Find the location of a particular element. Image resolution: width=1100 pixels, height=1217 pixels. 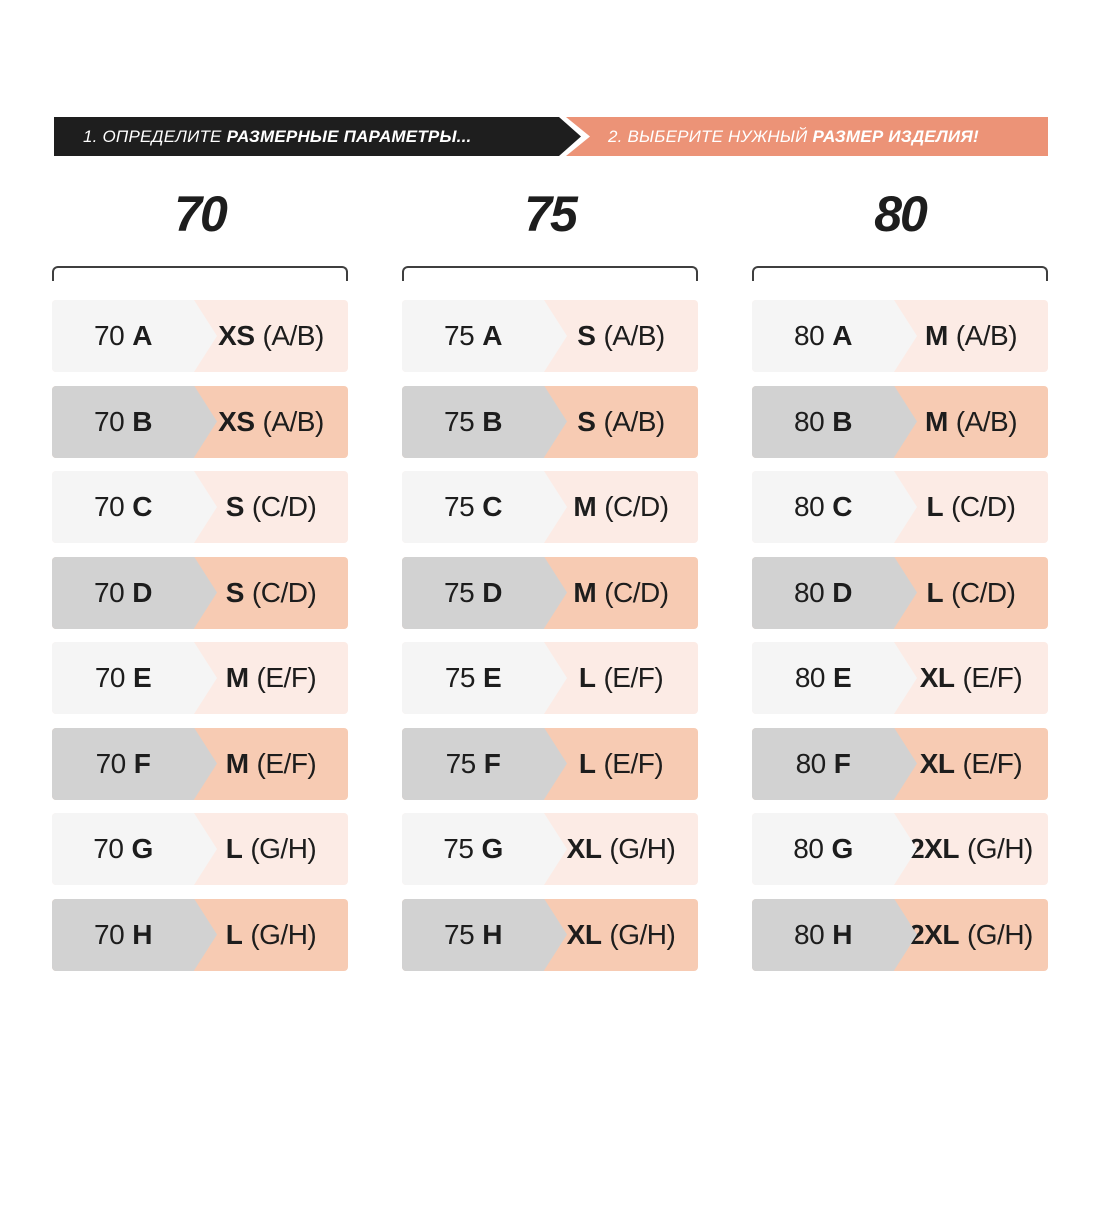

size-row: 70 F M (E/F) is located at coordinates (200, 763).